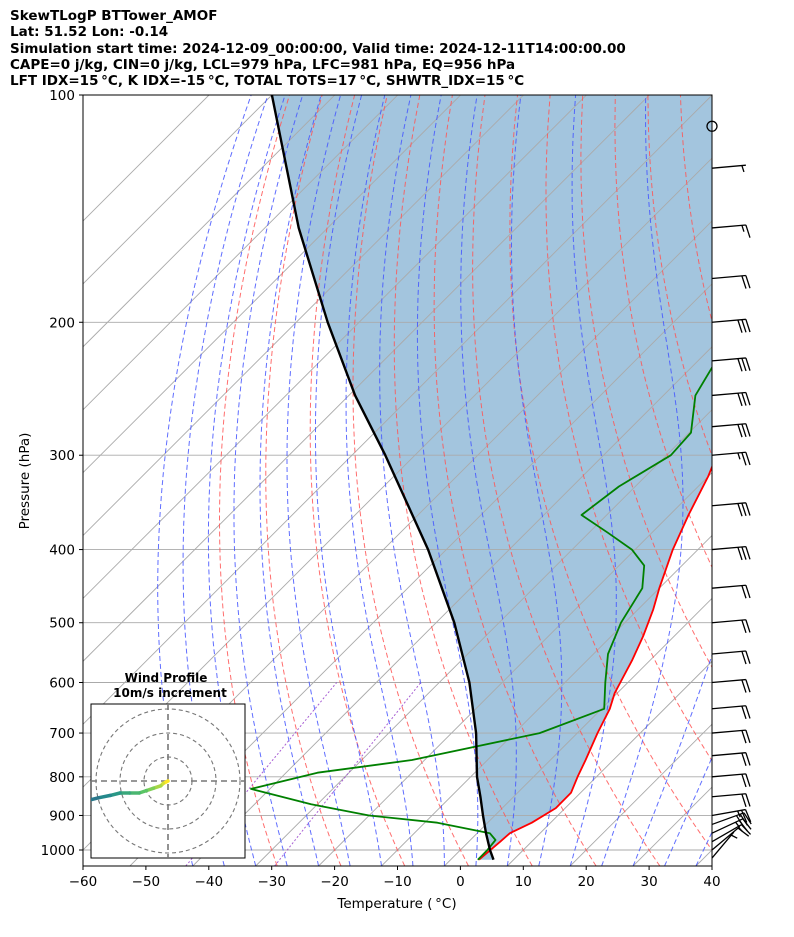 The height and width of the screenshot is (937, 794). What do you see at coordinates (523, 882) in the screenshot?
I see `x-tick-label: 10` at bounding box center [523, 882].